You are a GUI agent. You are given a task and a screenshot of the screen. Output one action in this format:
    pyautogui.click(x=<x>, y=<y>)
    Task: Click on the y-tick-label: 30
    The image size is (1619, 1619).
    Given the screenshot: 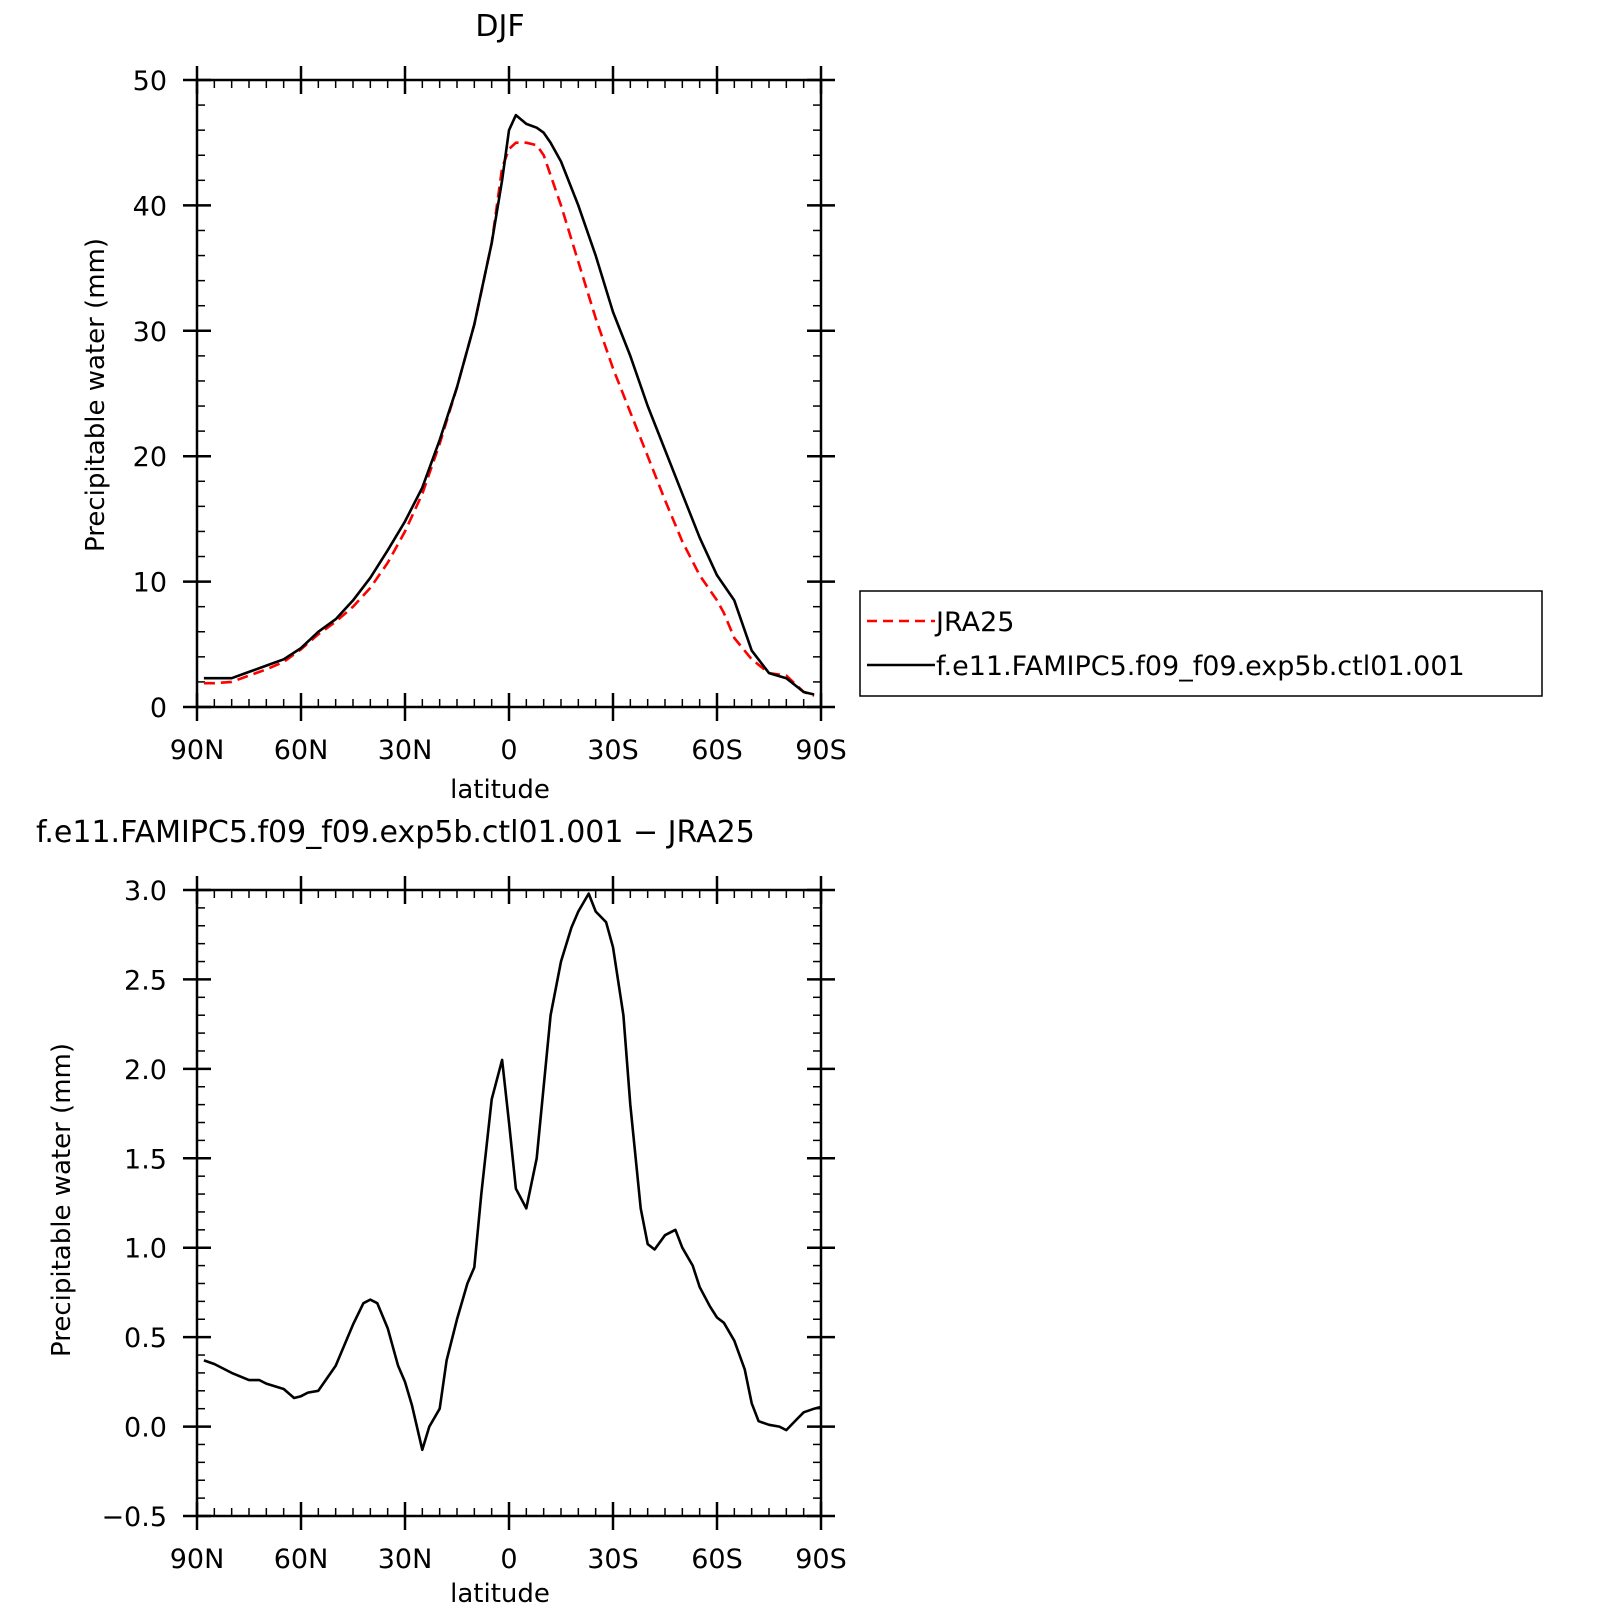 What is the action you would take?
    pyautogui.click(x=150, y=332)
    